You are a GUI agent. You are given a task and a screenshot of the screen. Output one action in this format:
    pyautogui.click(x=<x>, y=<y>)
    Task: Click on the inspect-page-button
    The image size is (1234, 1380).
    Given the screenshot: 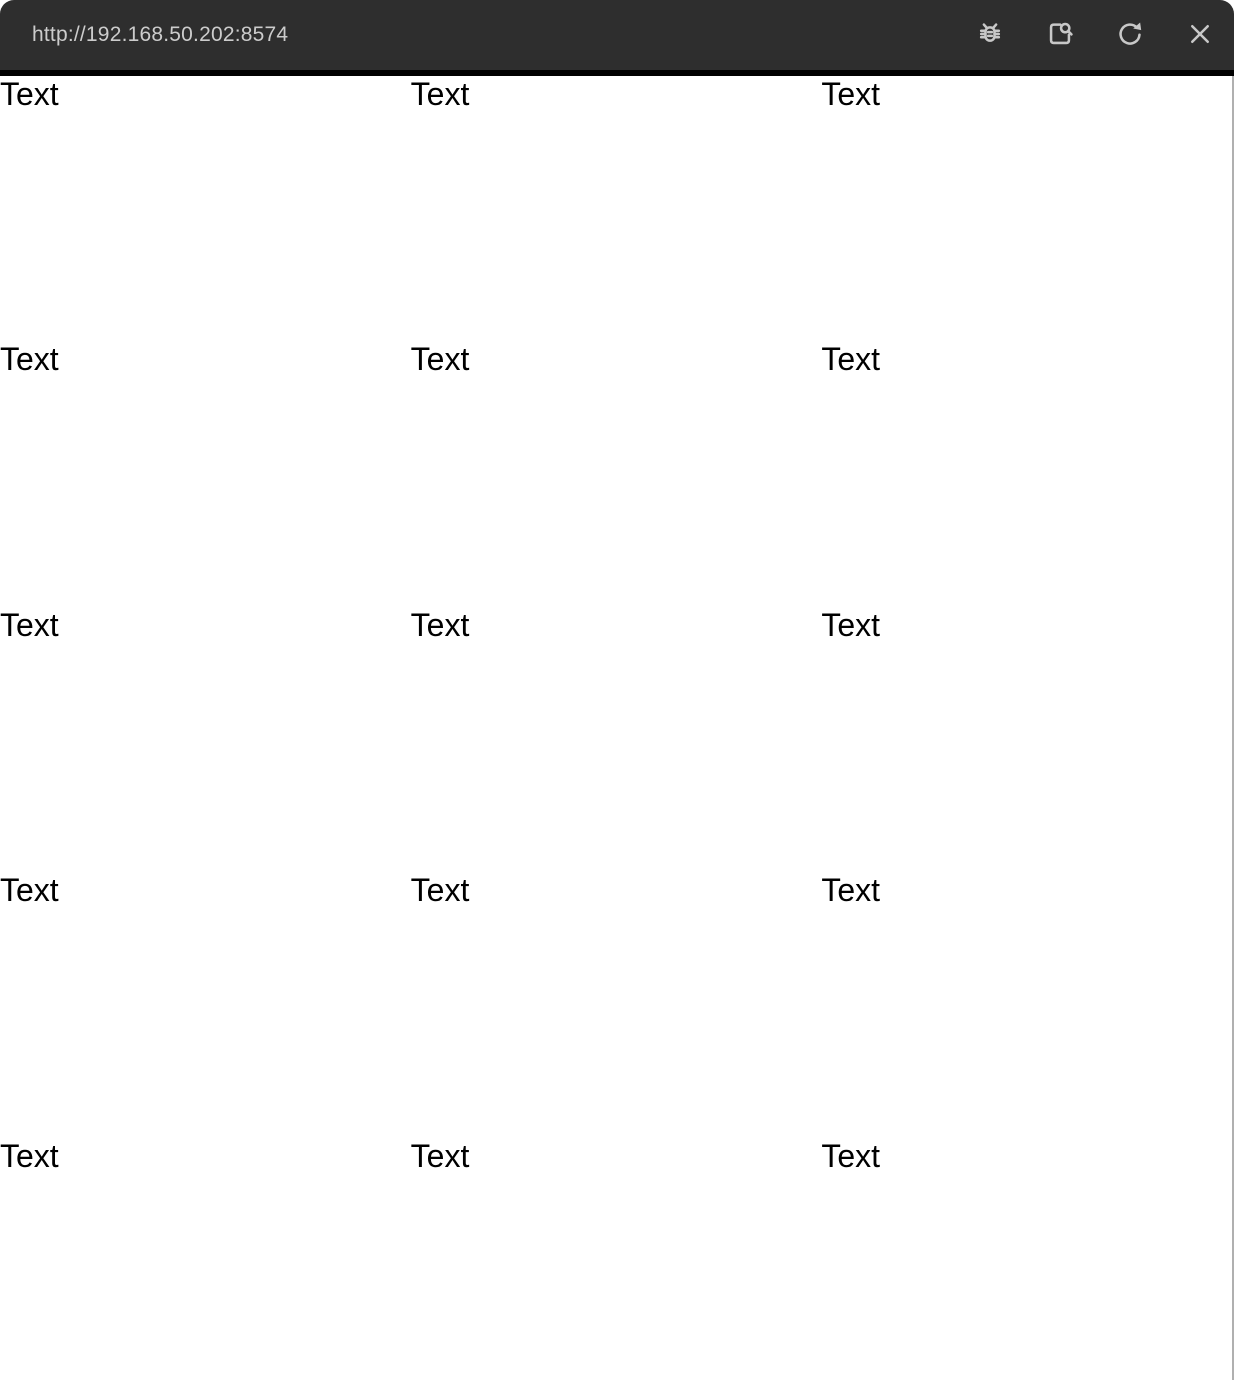 What is the action you would take?
    pyautogui.click(x=1060, y=35)
    